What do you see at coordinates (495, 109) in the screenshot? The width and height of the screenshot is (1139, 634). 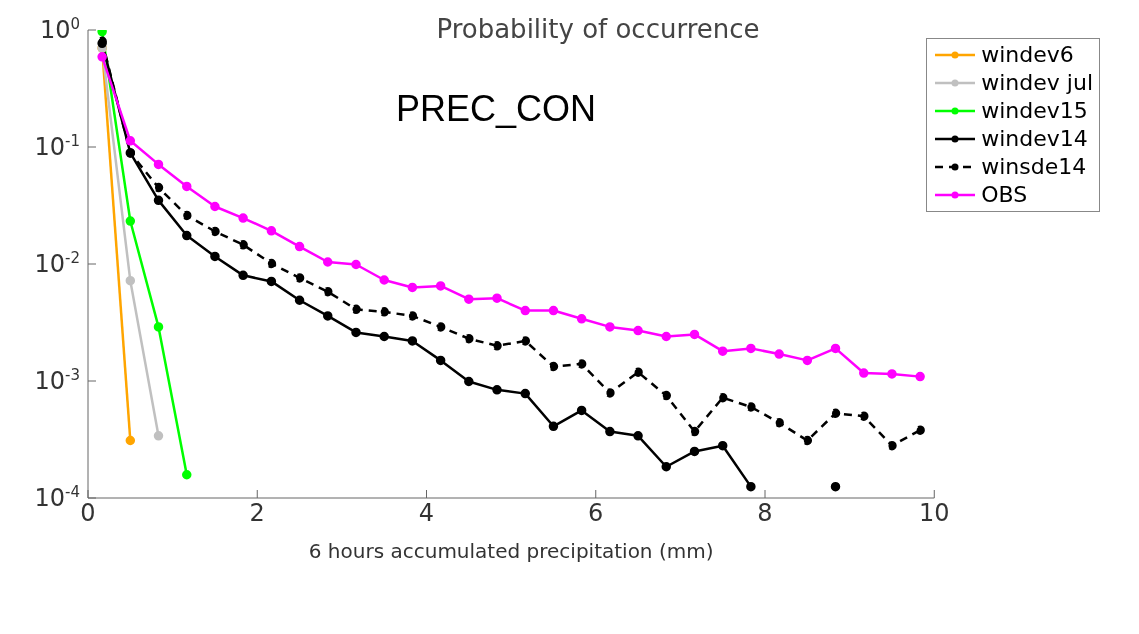 I see `annotation: PREC_CON` at bounding box center [495, 109].